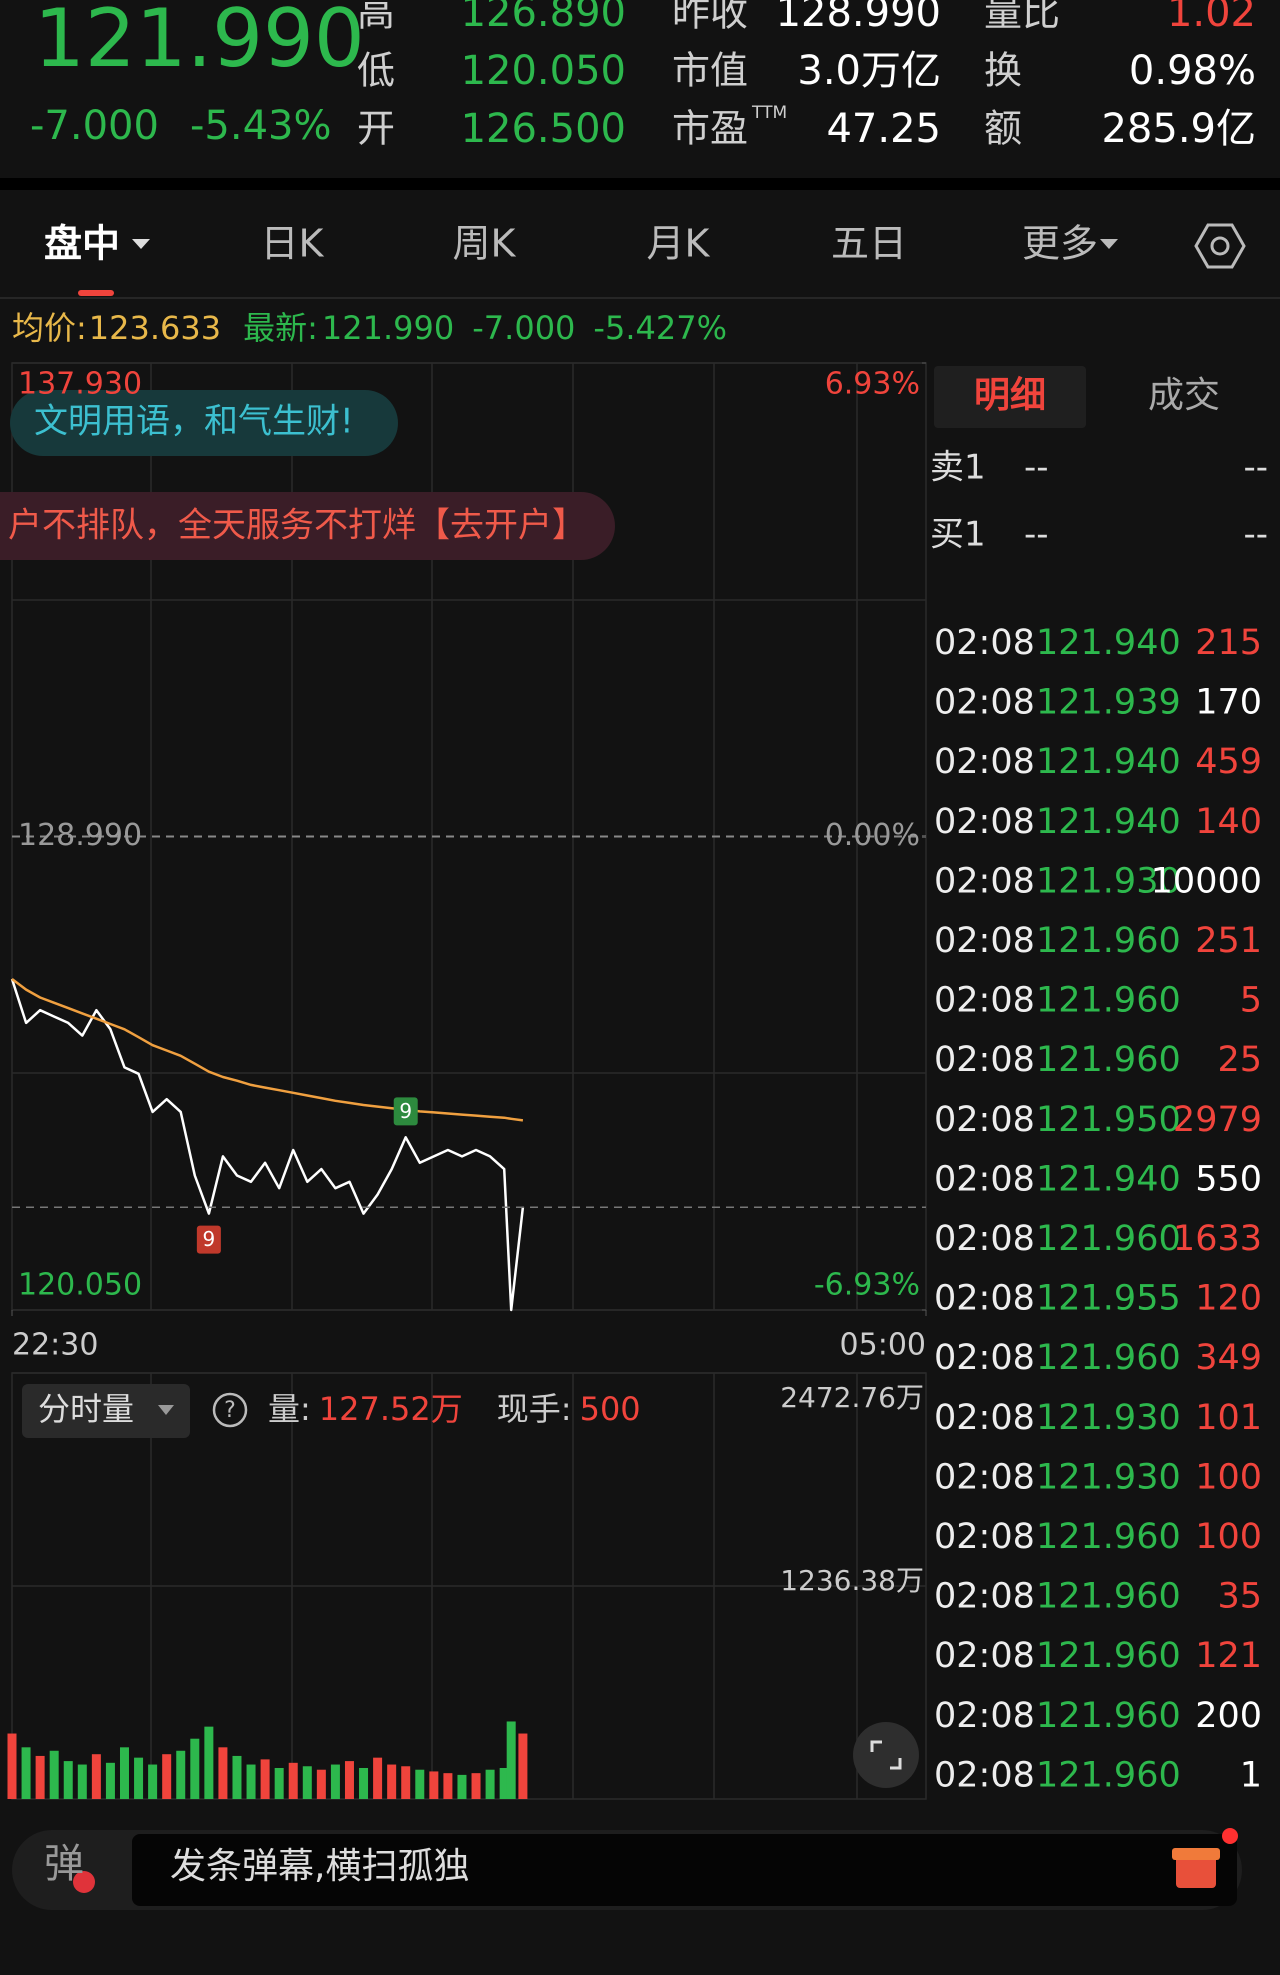  Describe the element at coordinates (1184, 395) in the screenshot. I see `detail-tab: 成交` at that location.